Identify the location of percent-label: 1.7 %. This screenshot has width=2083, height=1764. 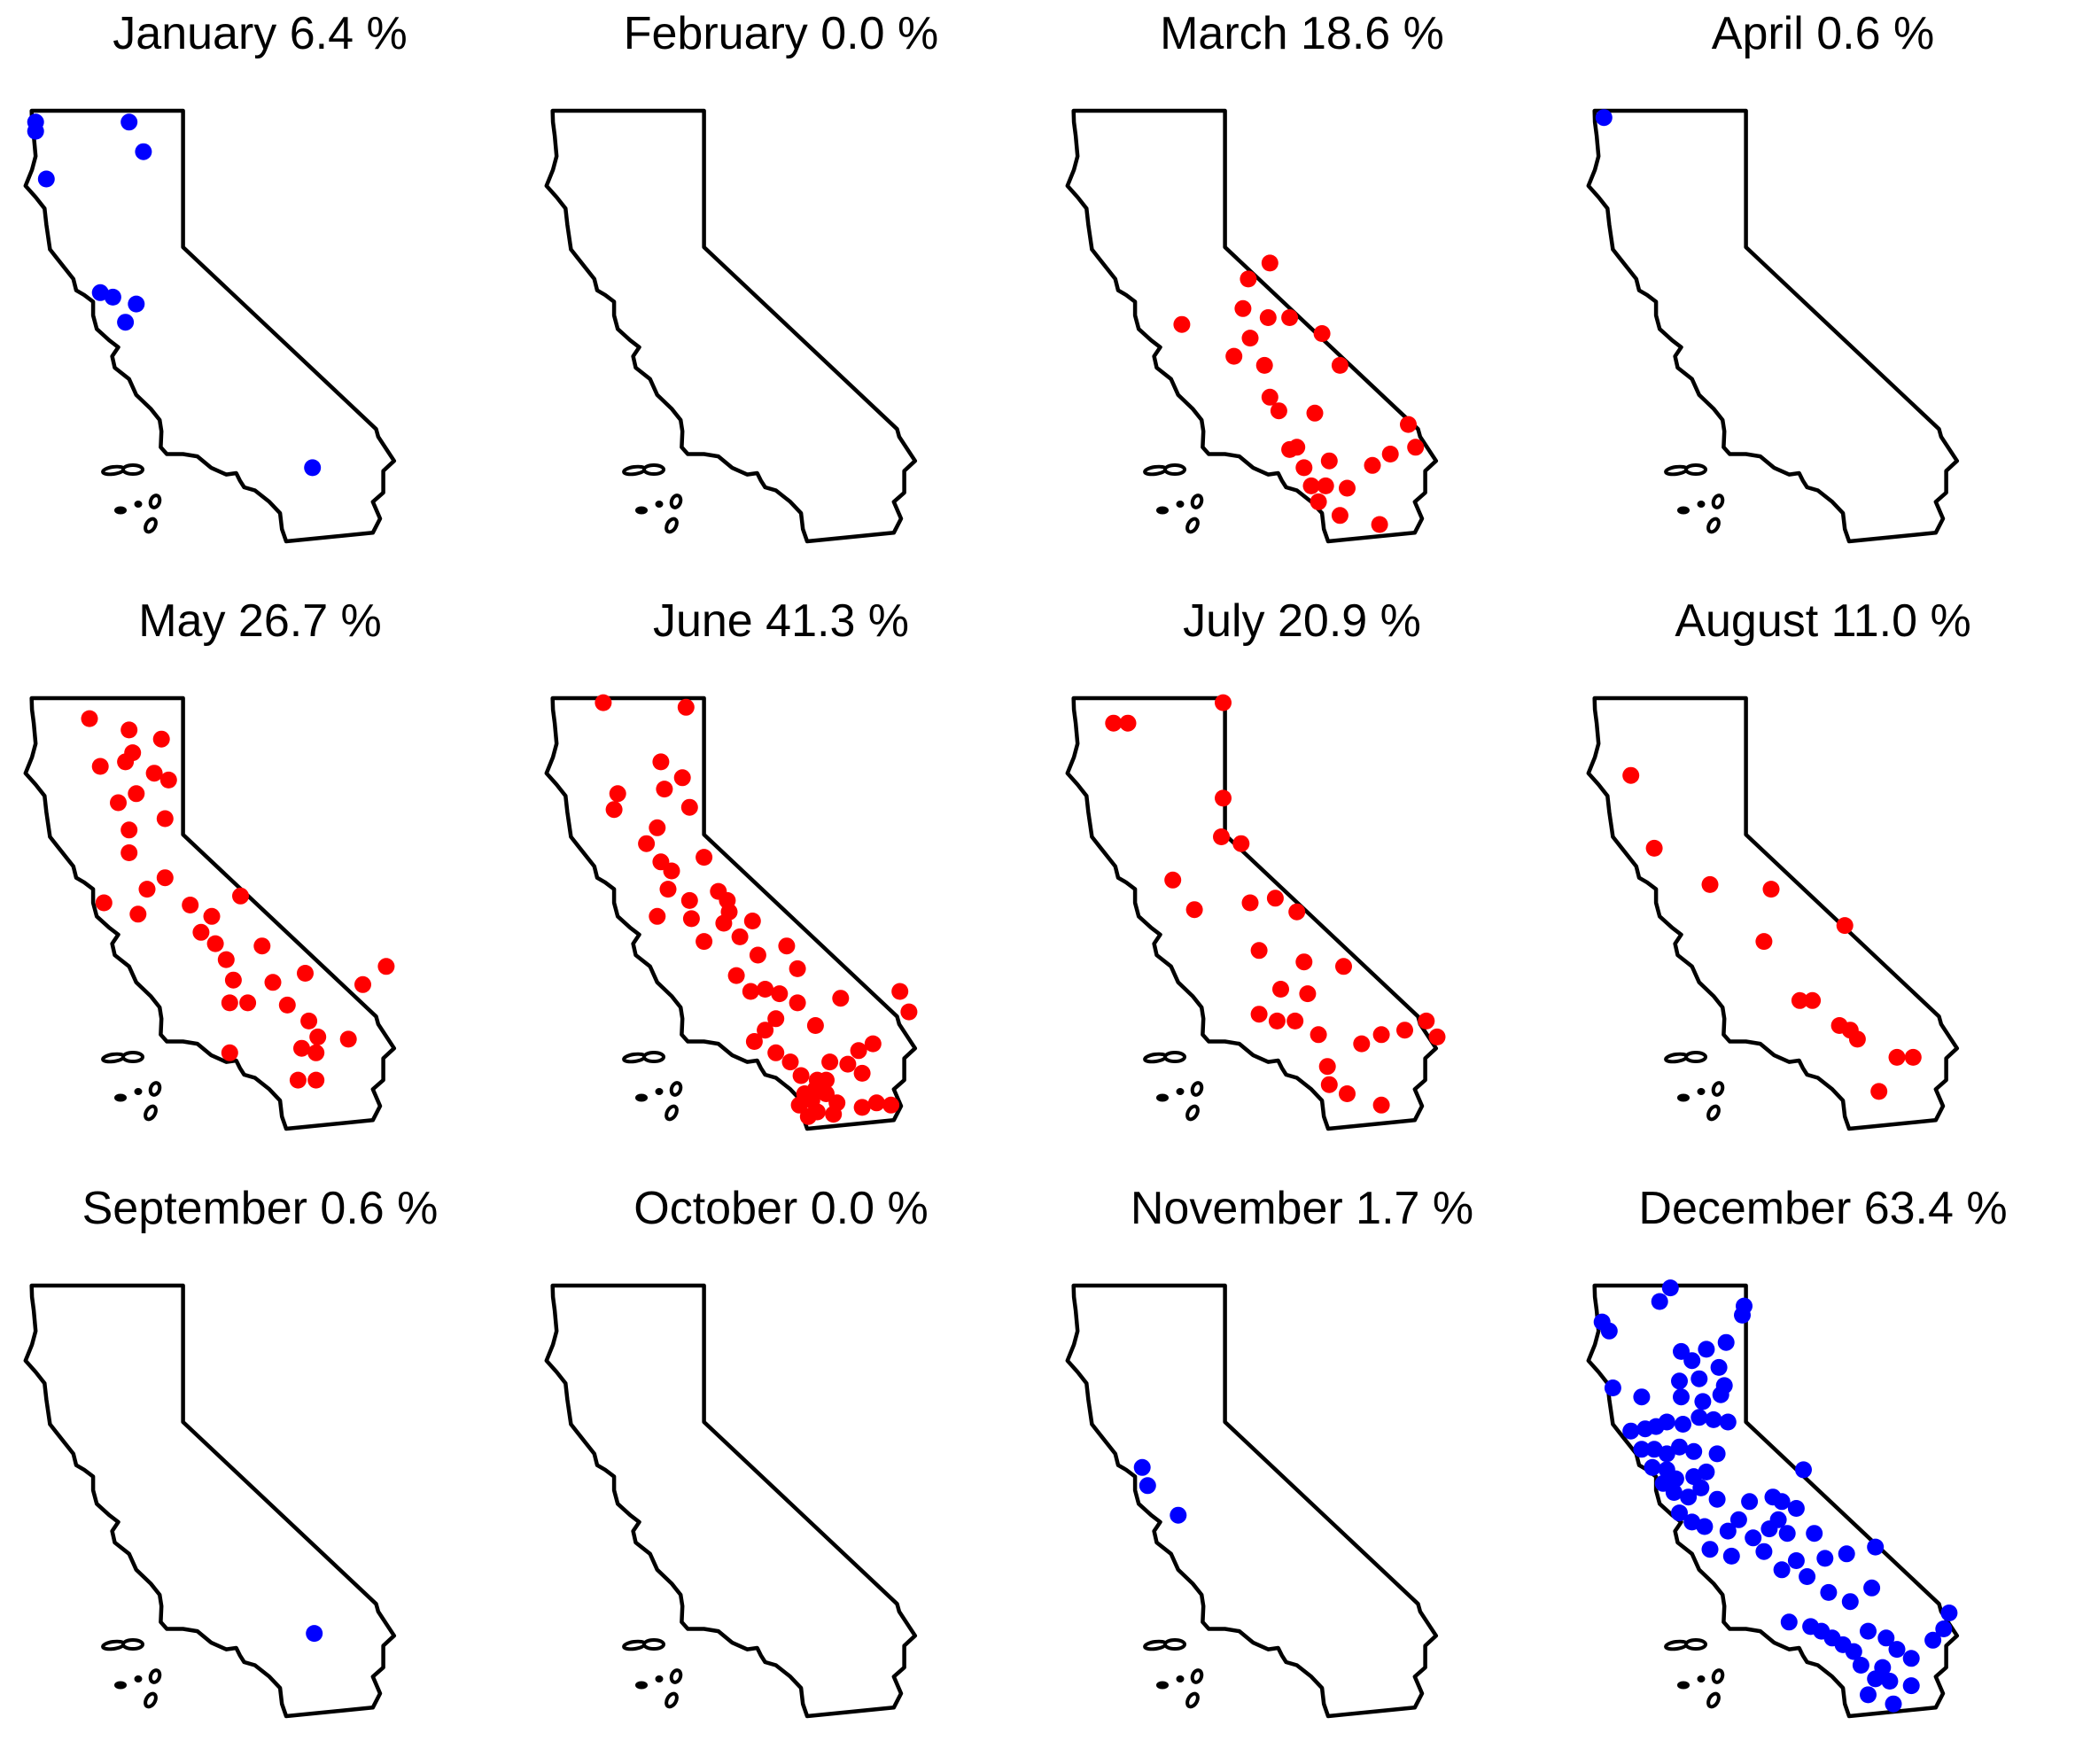
(1415, 1208).